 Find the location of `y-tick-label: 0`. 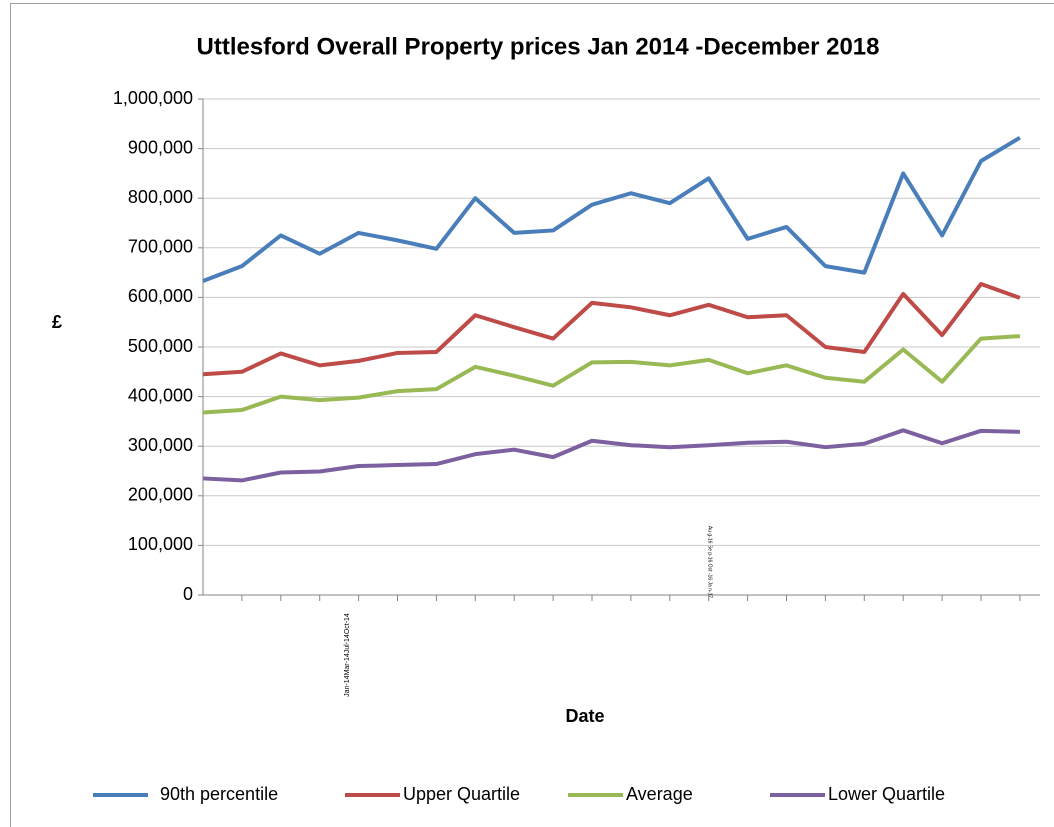

y-tick-label: 0 is located at coordinates (188, 594).